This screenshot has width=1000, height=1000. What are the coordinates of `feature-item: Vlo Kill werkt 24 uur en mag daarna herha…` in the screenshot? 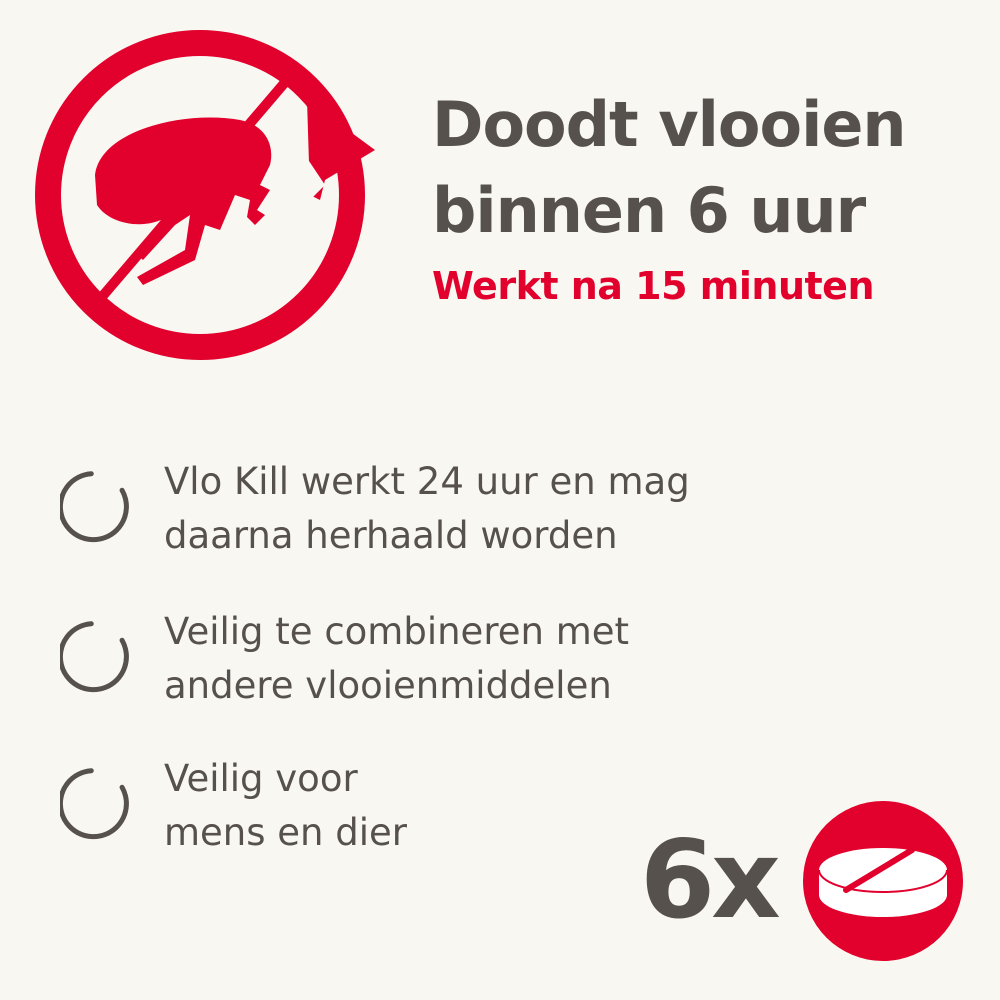 It's located at (440, 510).